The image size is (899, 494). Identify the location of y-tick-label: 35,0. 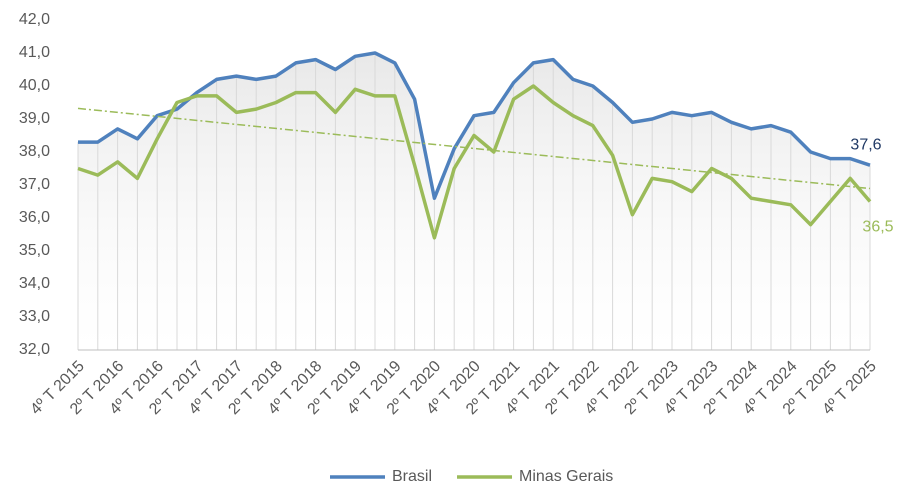
(34, 250).